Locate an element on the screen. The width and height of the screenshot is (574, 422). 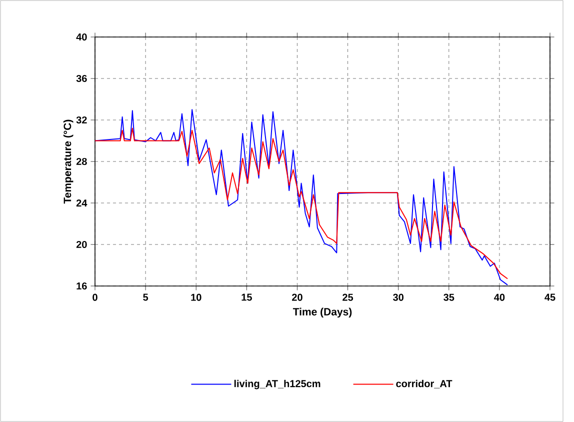
x-axis-title: Time (Days) is located at coordinates (322, 313).